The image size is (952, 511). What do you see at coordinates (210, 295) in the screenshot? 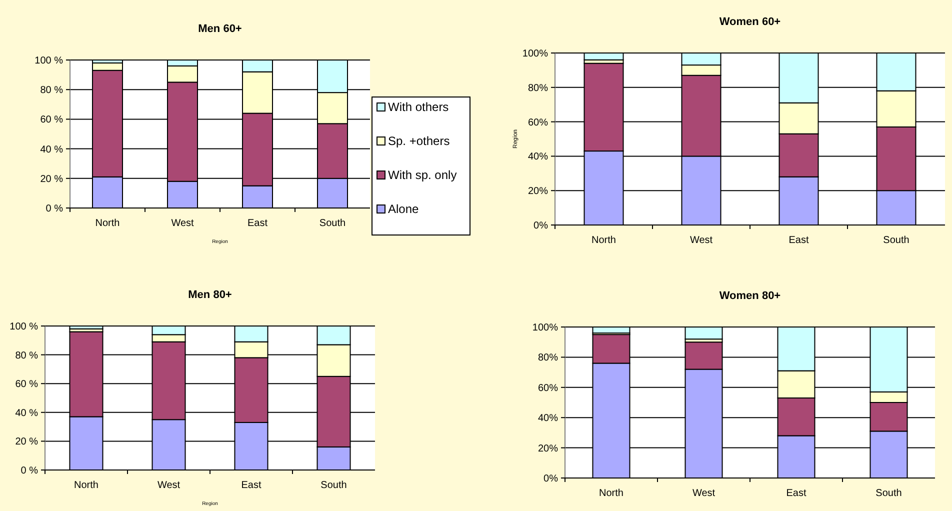
I see `chart-title: Men 80+` at bounding box center [210, 295].